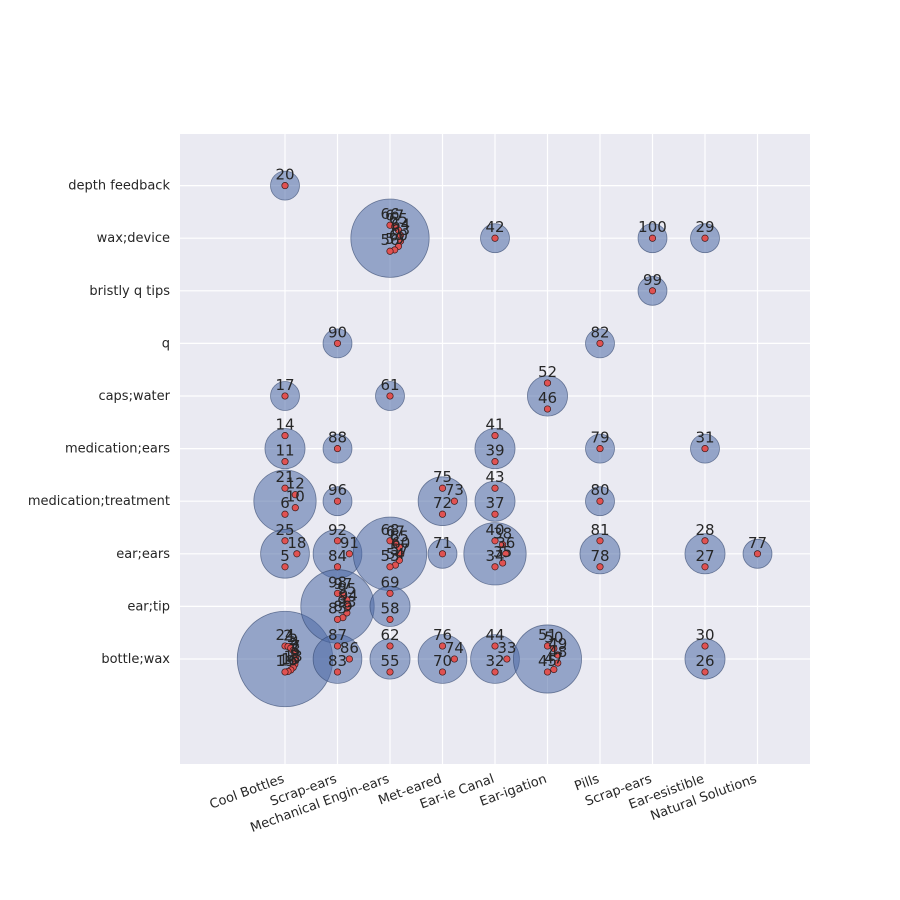  Describe the element at coordinates (284, 385) in the screenshot. I see `point-label: 17` at that location.